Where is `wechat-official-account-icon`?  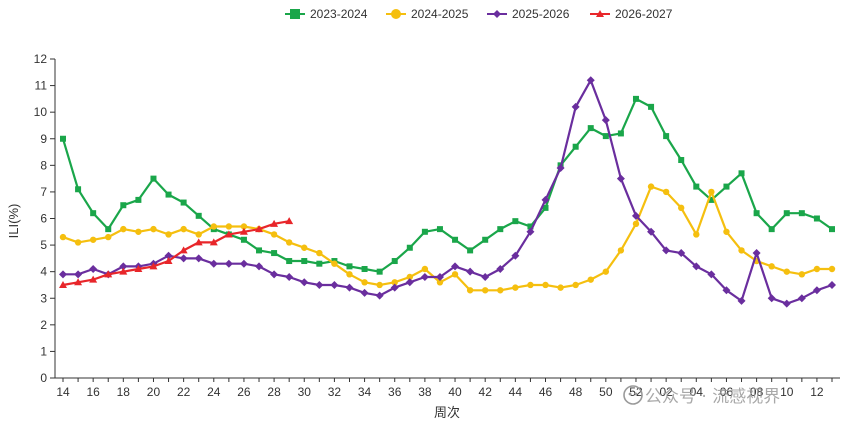 wechat-official-account-icon is located at coordinates (633, 395).